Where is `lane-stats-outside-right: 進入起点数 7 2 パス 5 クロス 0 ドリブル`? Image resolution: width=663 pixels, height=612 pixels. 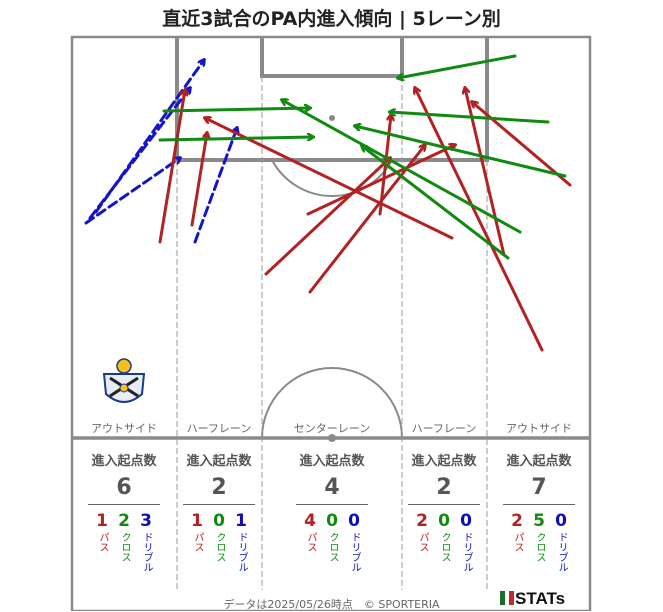
lane-stats-outside-right: 進入起点数 7 2 パス 5 クロス 0 ドリブル is located at coordinates (539, 511).